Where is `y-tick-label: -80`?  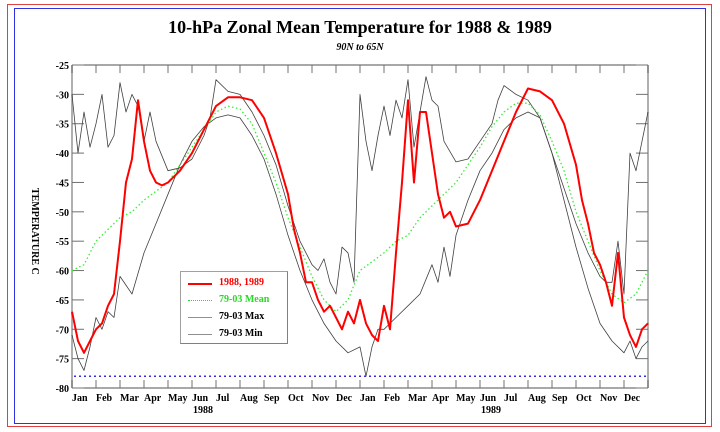 y-tick-label: -80 is located at coordinates (62, 389).